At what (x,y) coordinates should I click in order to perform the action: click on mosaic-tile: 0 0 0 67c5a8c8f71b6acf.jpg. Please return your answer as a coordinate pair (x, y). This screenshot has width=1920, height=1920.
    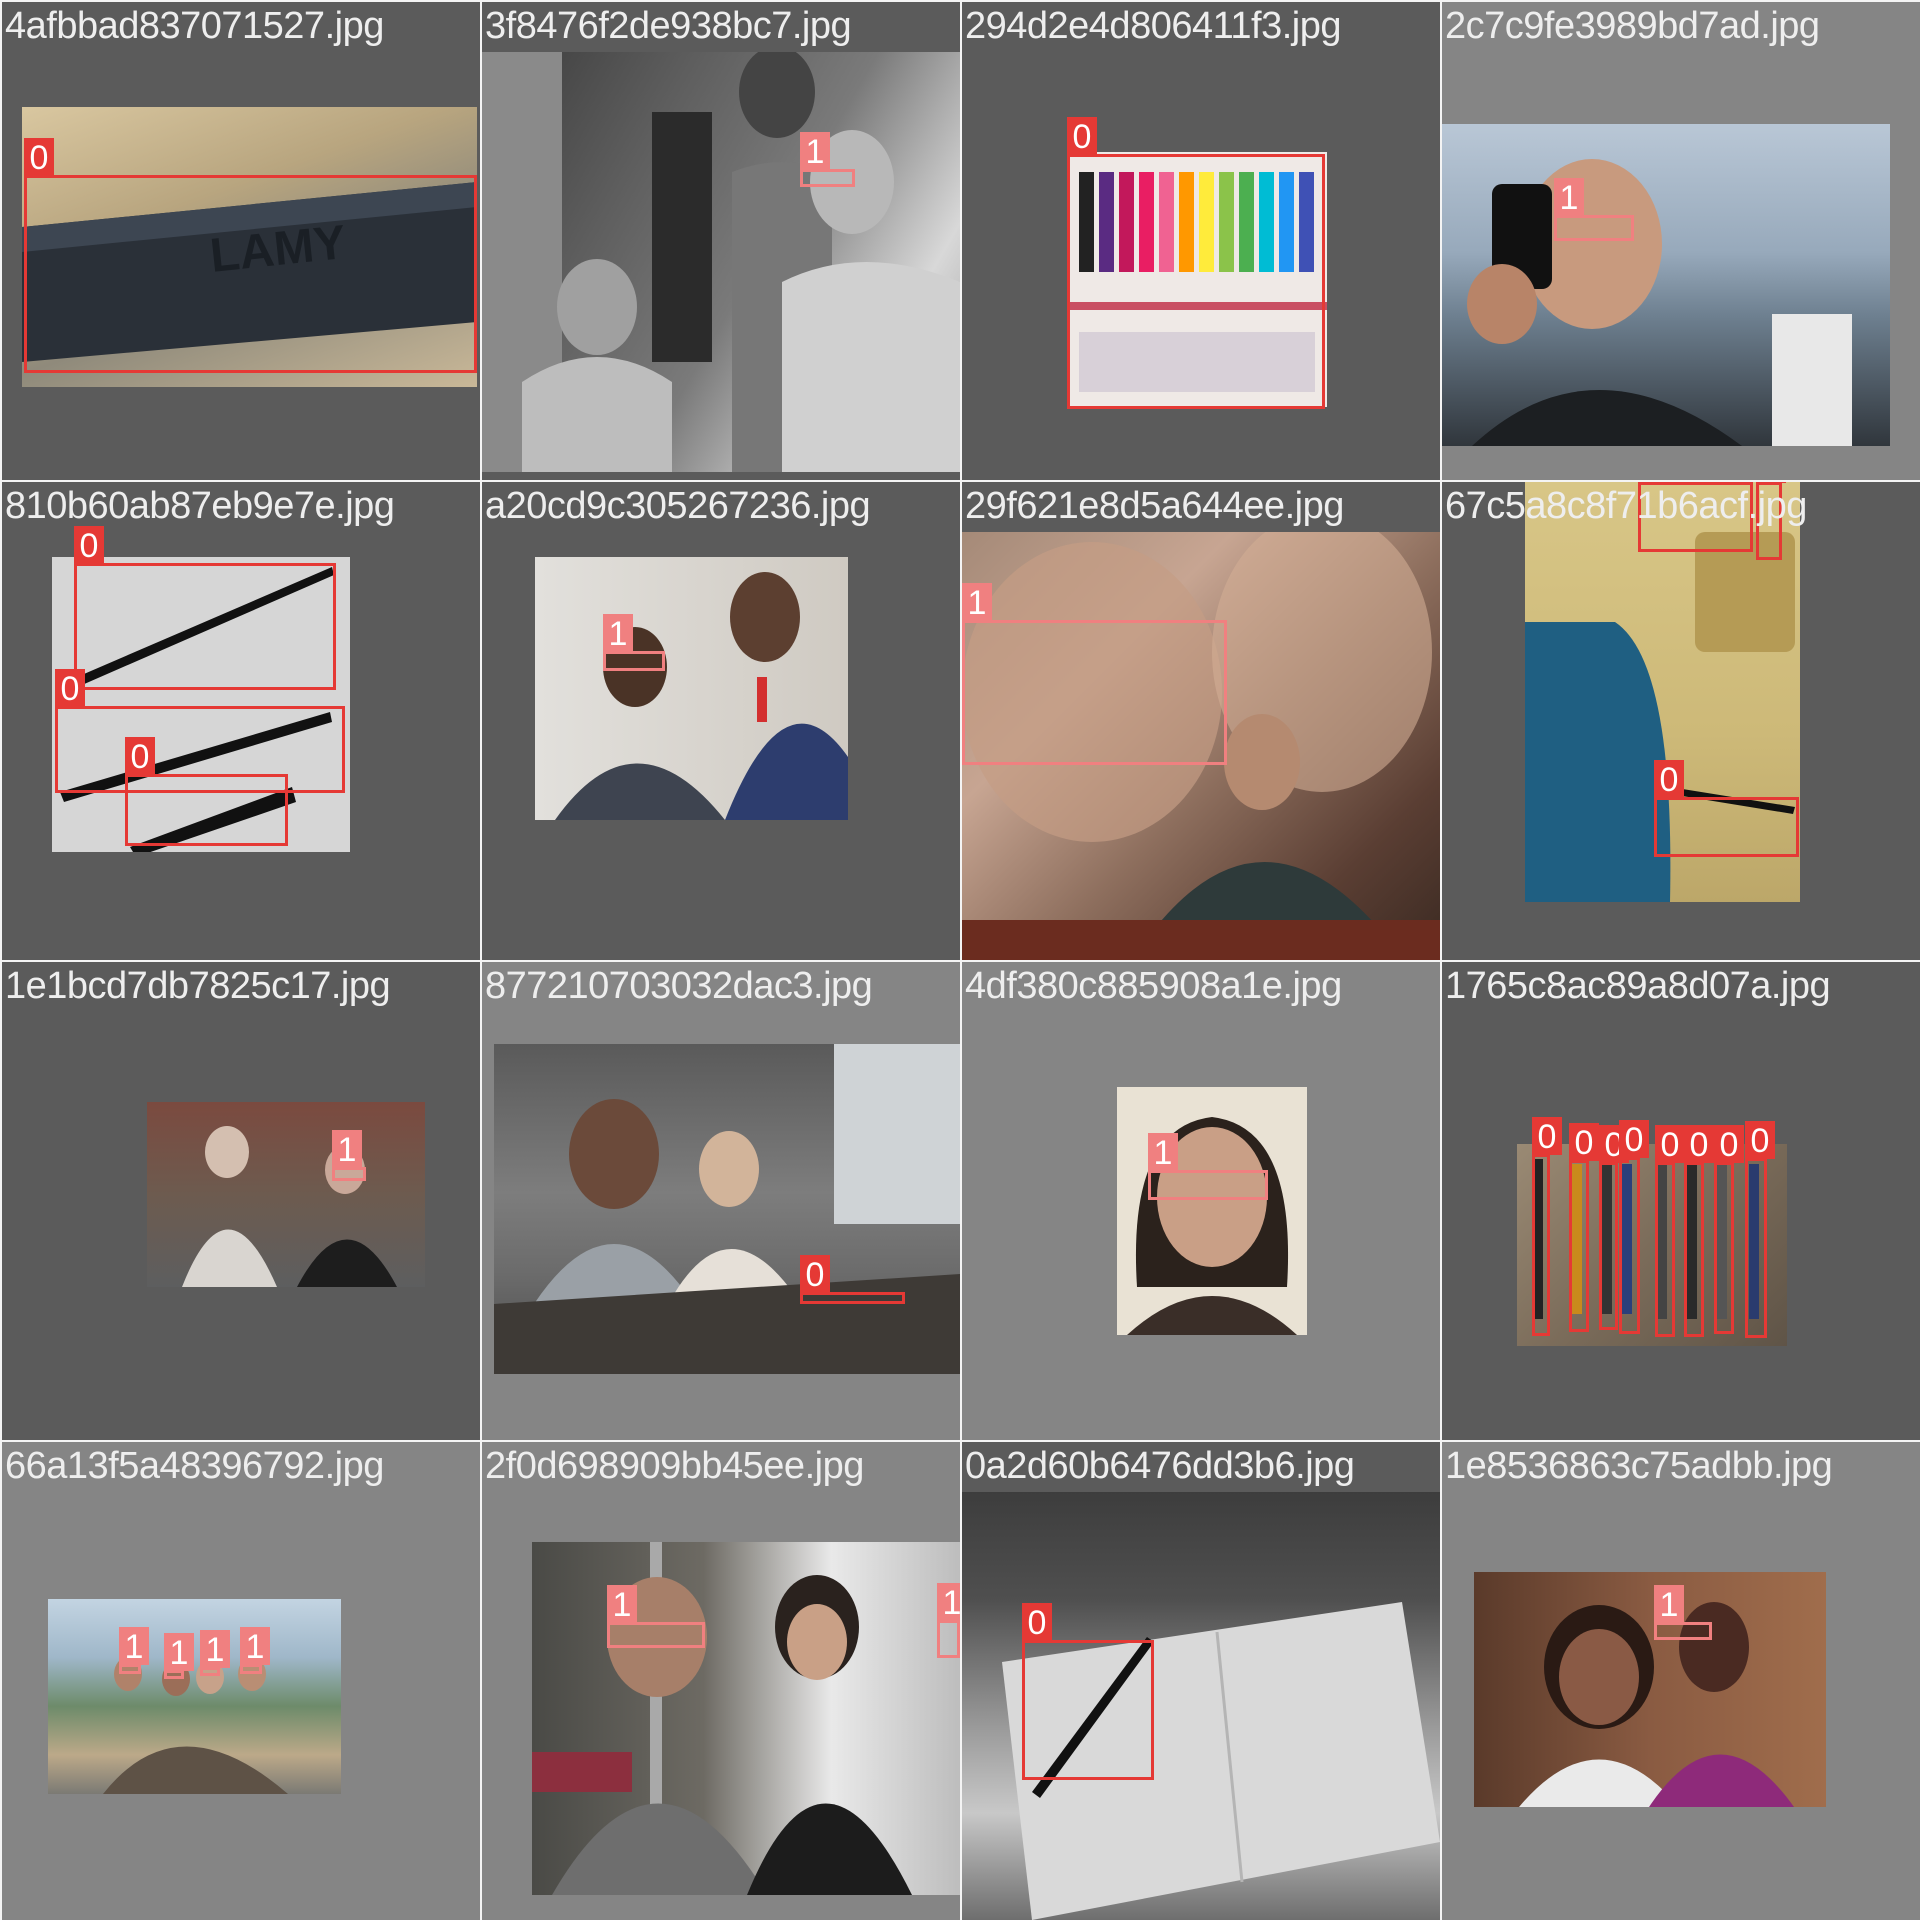
    Looking at the image, I should click on (1681, 721).